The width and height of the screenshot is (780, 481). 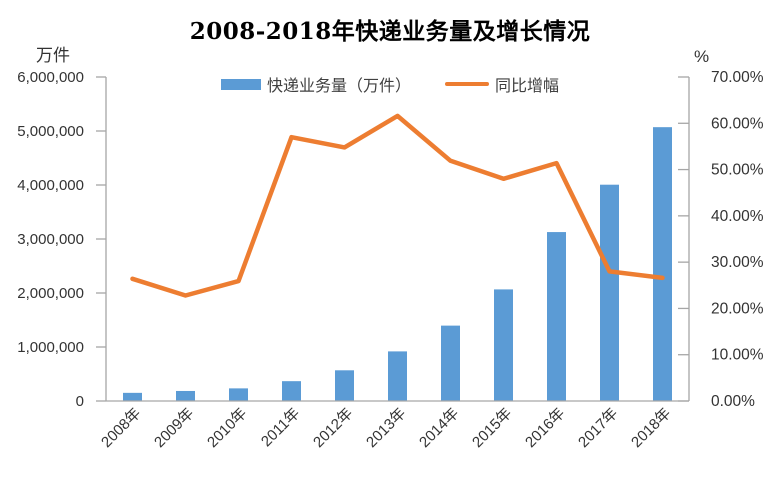 I want to click on left-axis-tick-label: 6,000,000, so click(x=50, y=77).